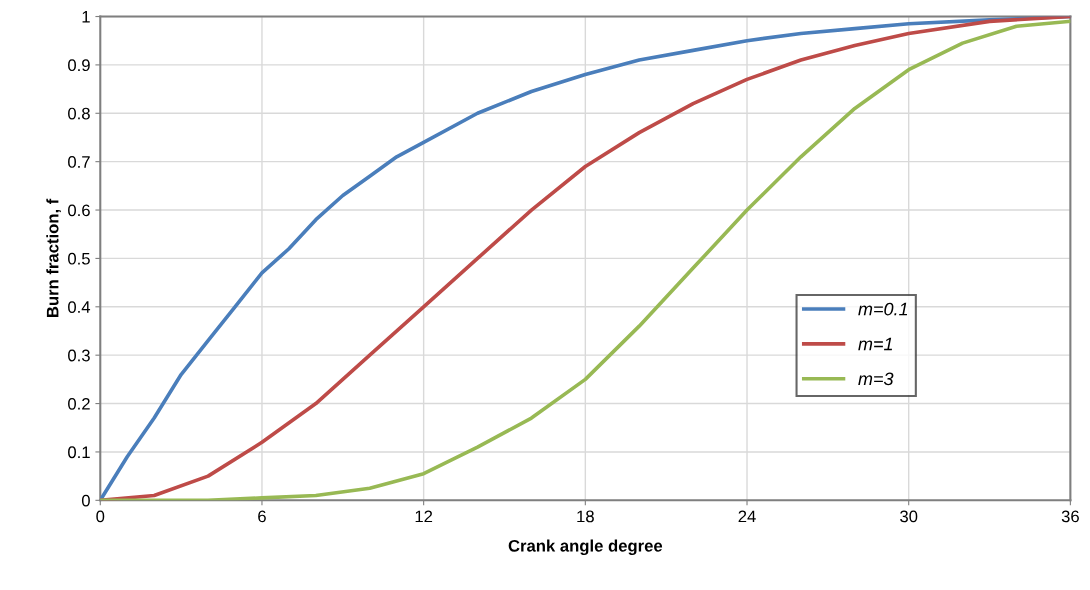 This screenshot has width=1090, height=590. Describe the element at coordinates (875, 344) in the screenshot. I see `legend-label: m=1` at that location.